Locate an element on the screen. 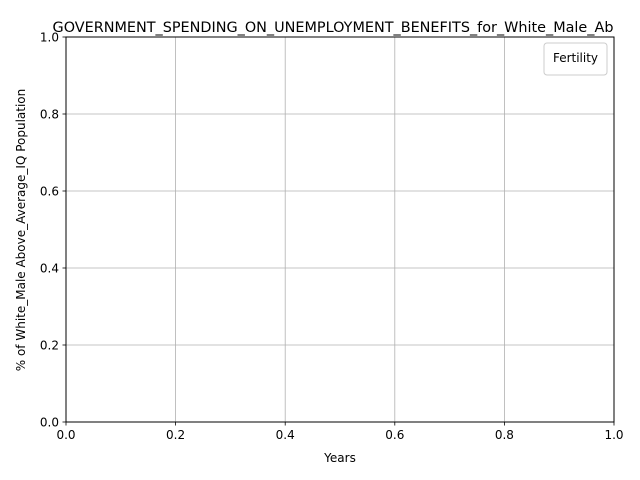  y-tick-label: 0.2 is located at coordinates (49, 345).